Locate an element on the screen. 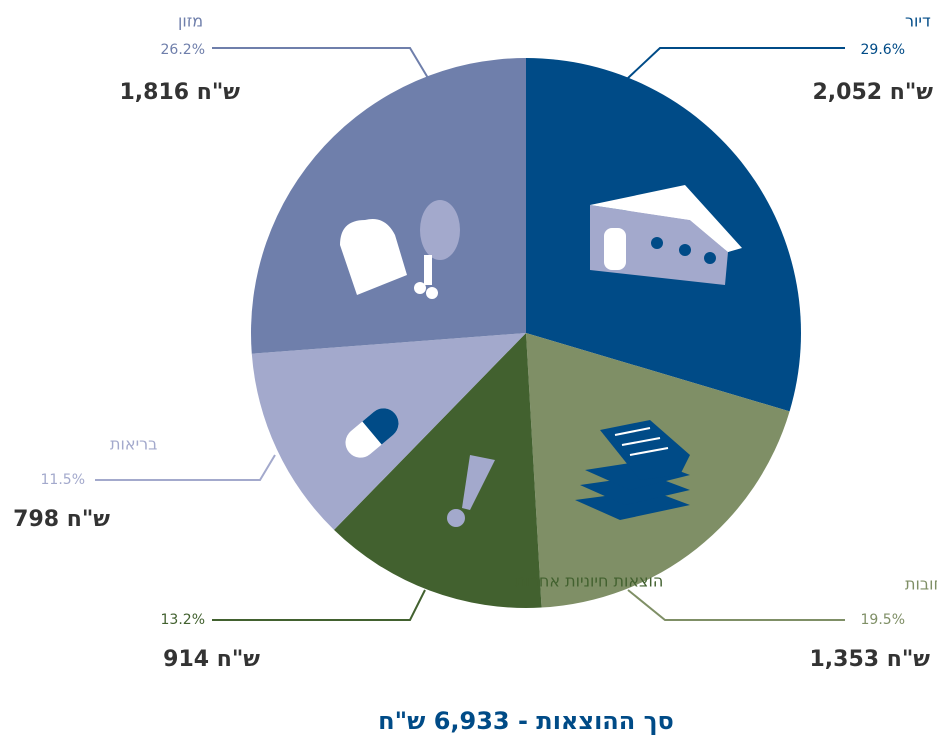 Image resolution: width=937 pixels, height=735 pixels. value-label: 26.2% is located at coordinates (183, 50).